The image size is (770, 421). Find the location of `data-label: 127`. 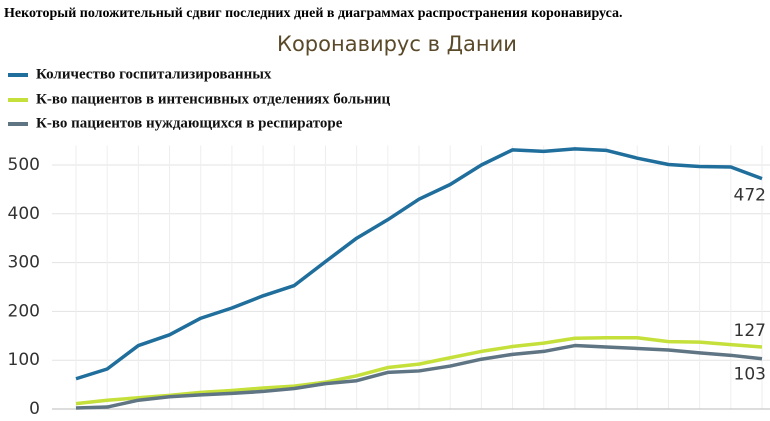

data-label: 127 is located at coordinates (750, 331).